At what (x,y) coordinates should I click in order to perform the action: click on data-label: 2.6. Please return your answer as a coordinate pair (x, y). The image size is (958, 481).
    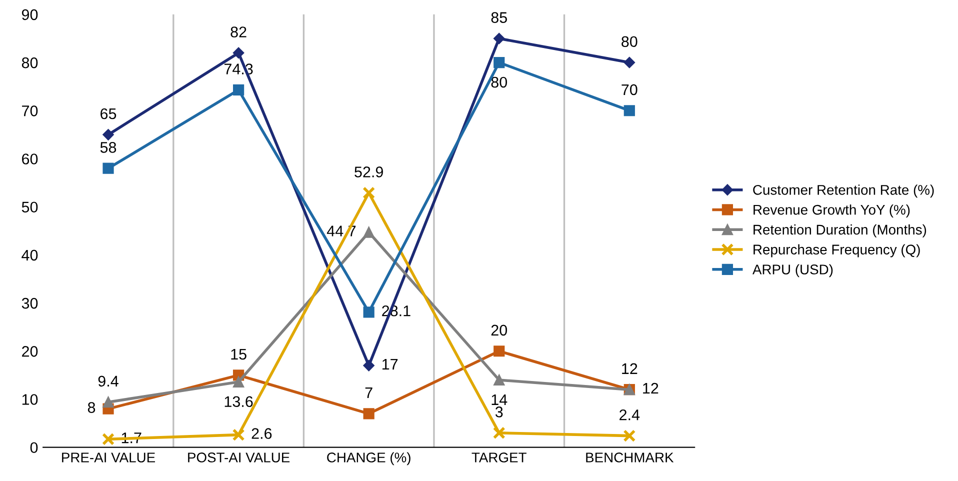
    Looking at the image, I should click on (262, 433).